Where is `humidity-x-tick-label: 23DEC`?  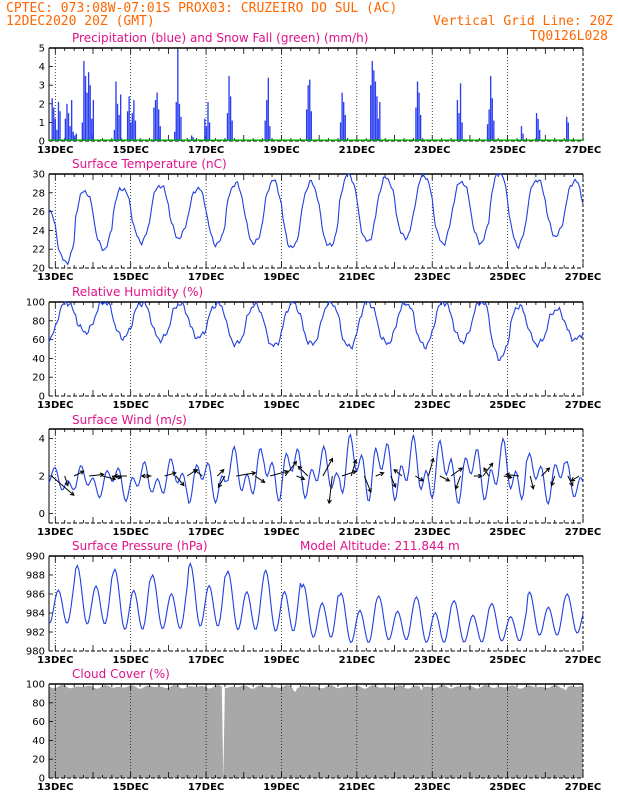 humidity-x-tick-label: 23DEC is located at coordinates (432, 405).